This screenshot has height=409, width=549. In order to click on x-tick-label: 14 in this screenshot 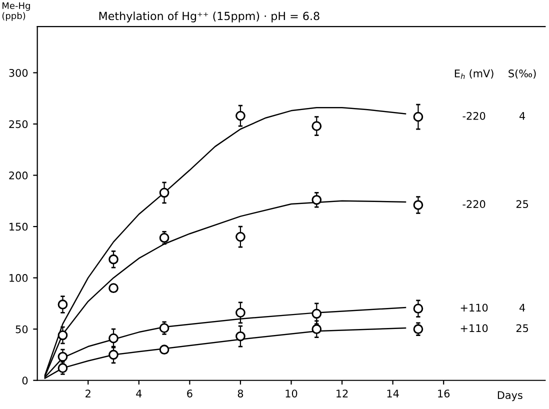, I will do `click(393, 394)`.